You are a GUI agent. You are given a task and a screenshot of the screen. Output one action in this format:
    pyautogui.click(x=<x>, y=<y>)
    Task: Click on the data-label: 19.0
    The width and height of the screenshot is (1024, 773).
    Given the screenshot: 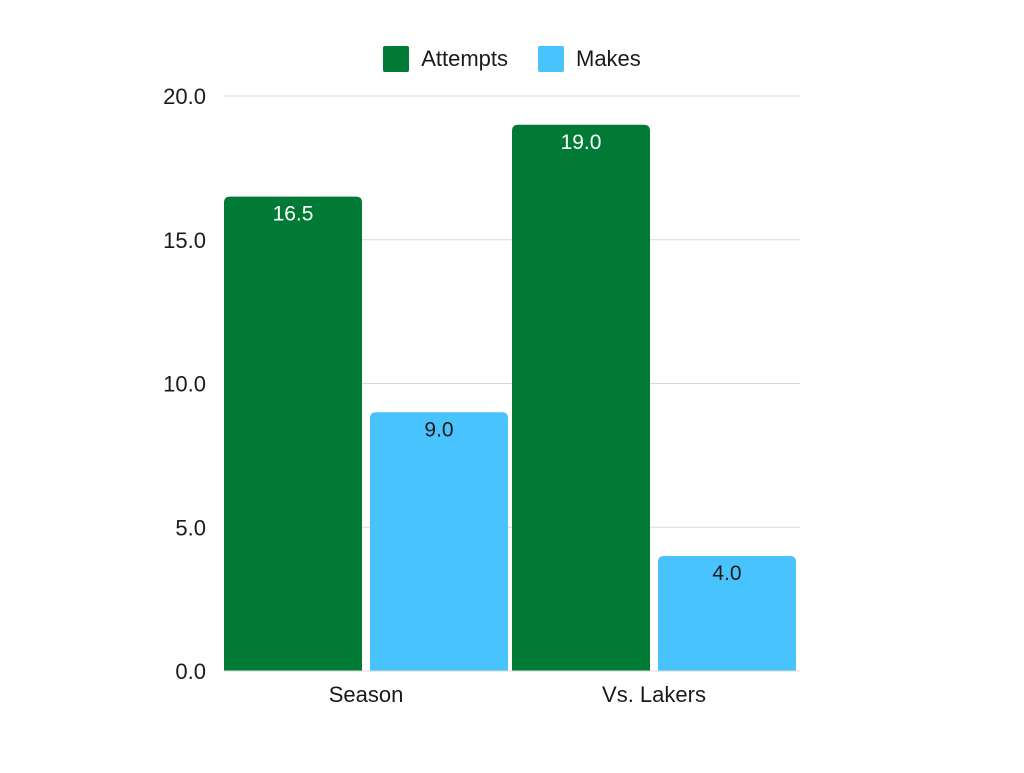 What is the action you would take?
    pyautogui.click(x=581, y=142)
    